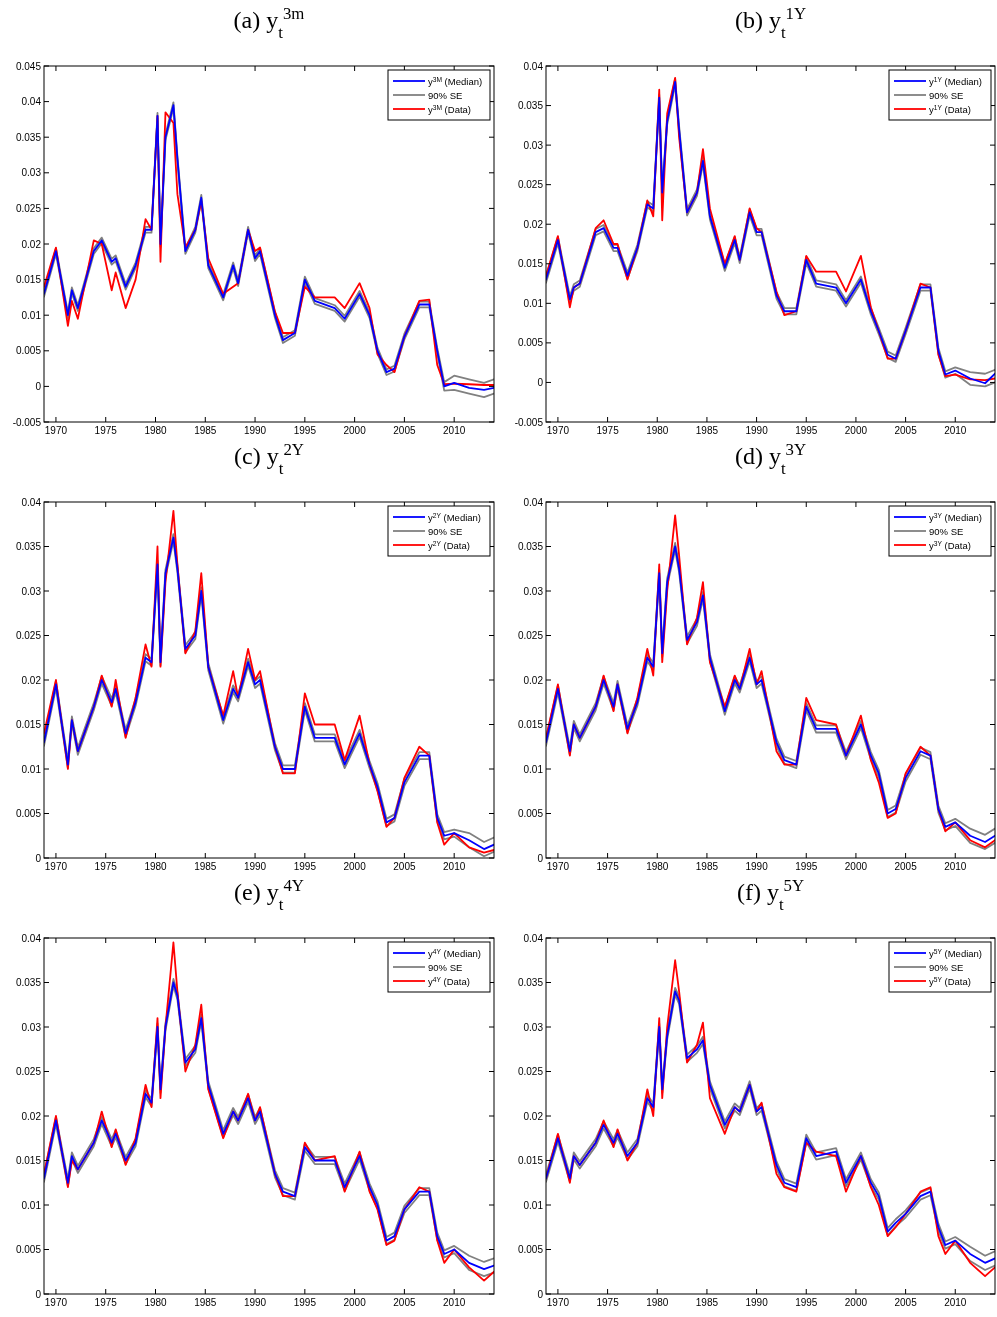 This screenshot has height=1317, width=997. I want to click on legend-label: y$^{1Y}$ (Median), so click(955, 81).